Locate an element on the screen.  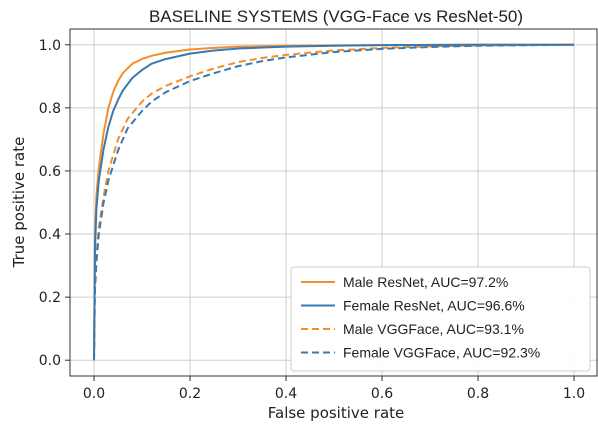
x-tick-label: 1.0 is located at coordinates (574, 394).